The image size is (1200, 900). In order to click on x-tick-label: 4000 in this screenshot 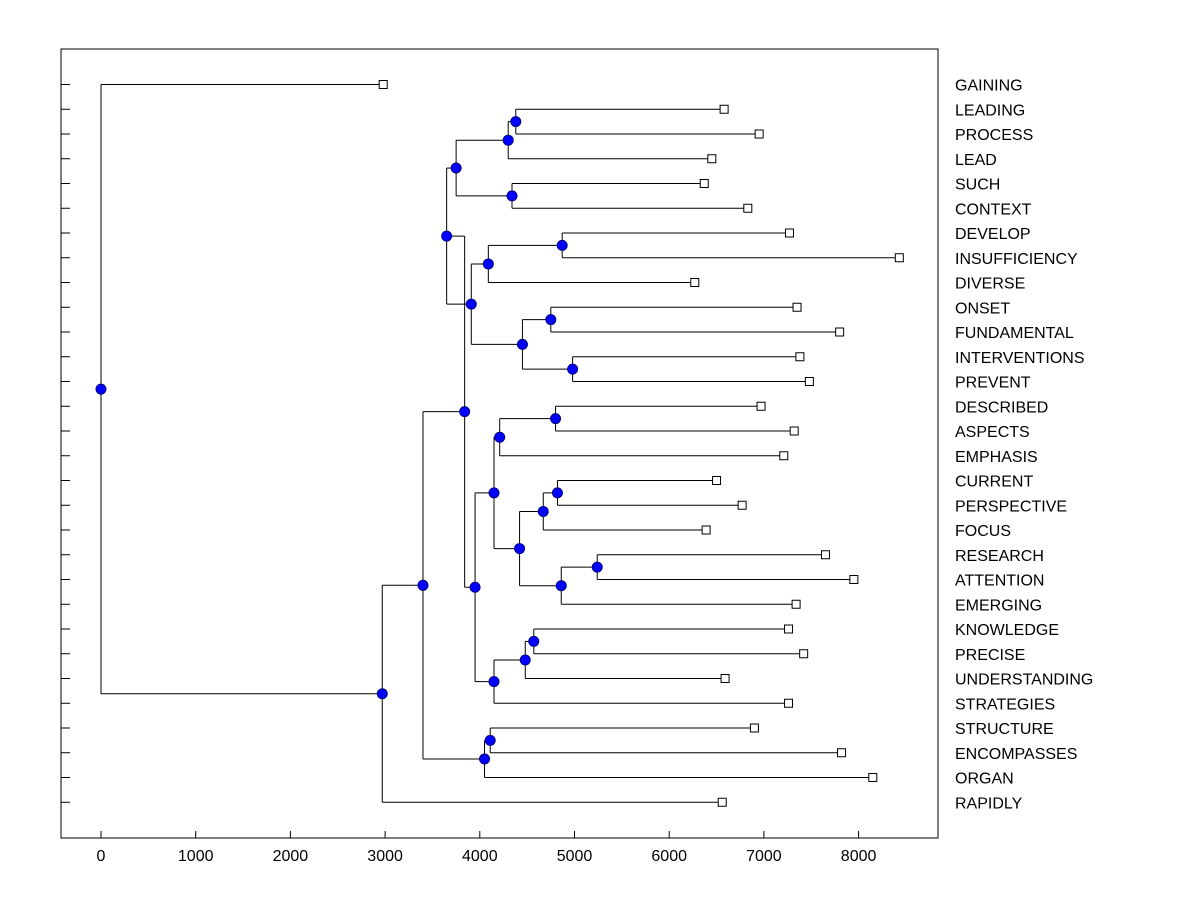, I will do `click(480, 856)`.